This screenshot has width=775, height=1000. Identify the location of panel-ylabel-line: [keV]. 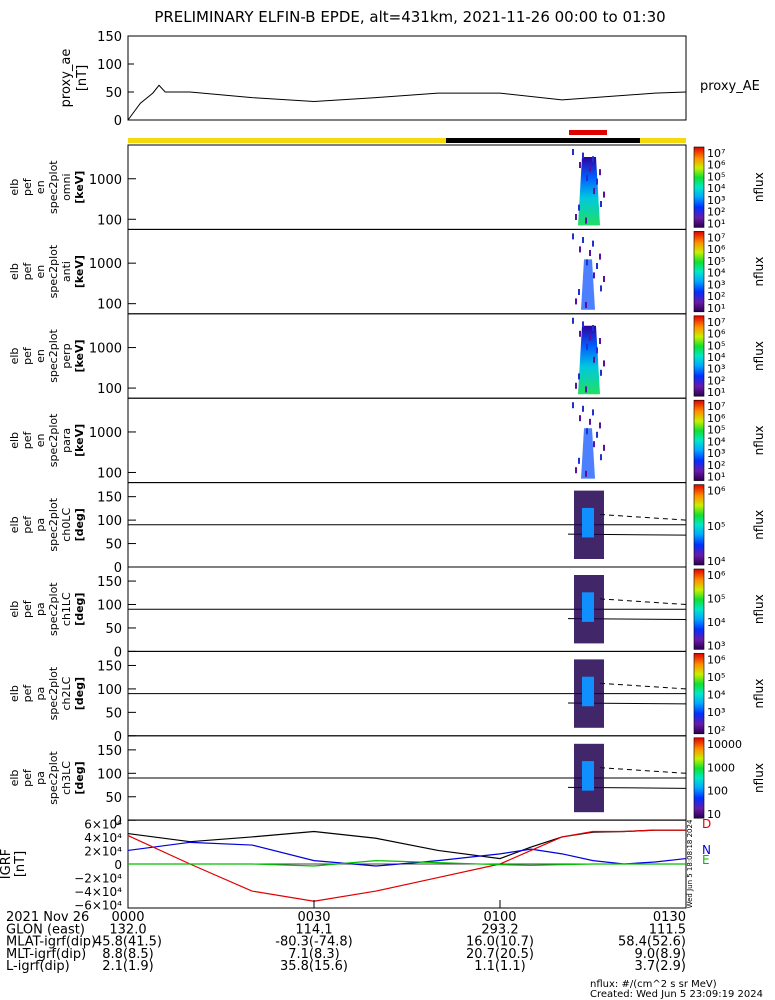
(79, 440).